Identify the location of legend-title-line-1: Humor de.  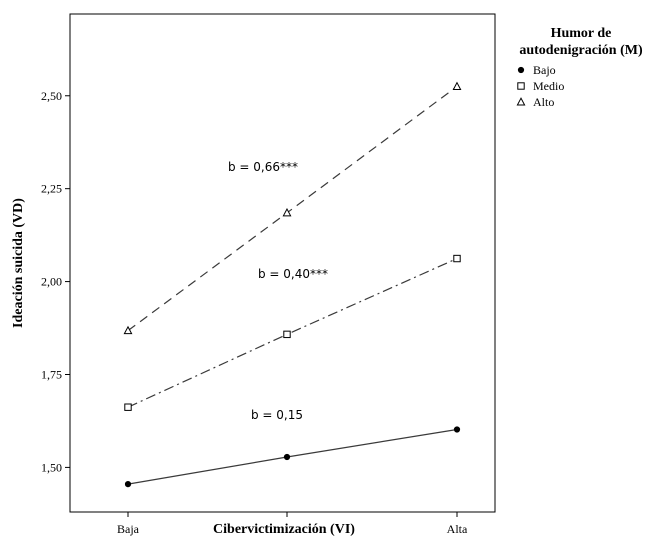
(581, 33).